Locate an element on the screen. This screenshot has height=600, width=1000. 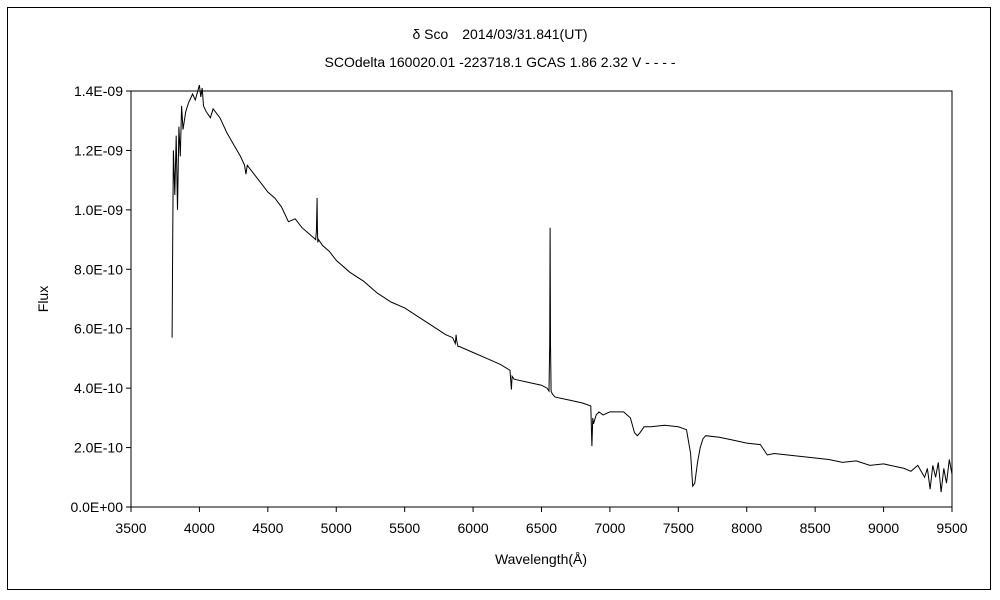
chart-title: δ Sco 2014/03/31.841(UT) is located at coordinates (500, 34).